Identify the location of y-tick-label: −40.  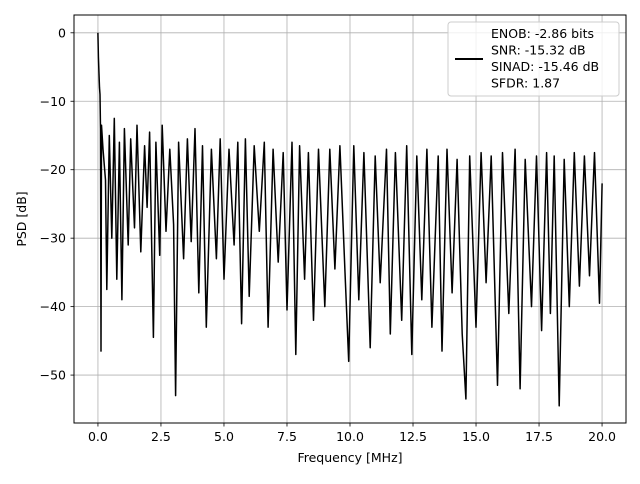
(53, 306).